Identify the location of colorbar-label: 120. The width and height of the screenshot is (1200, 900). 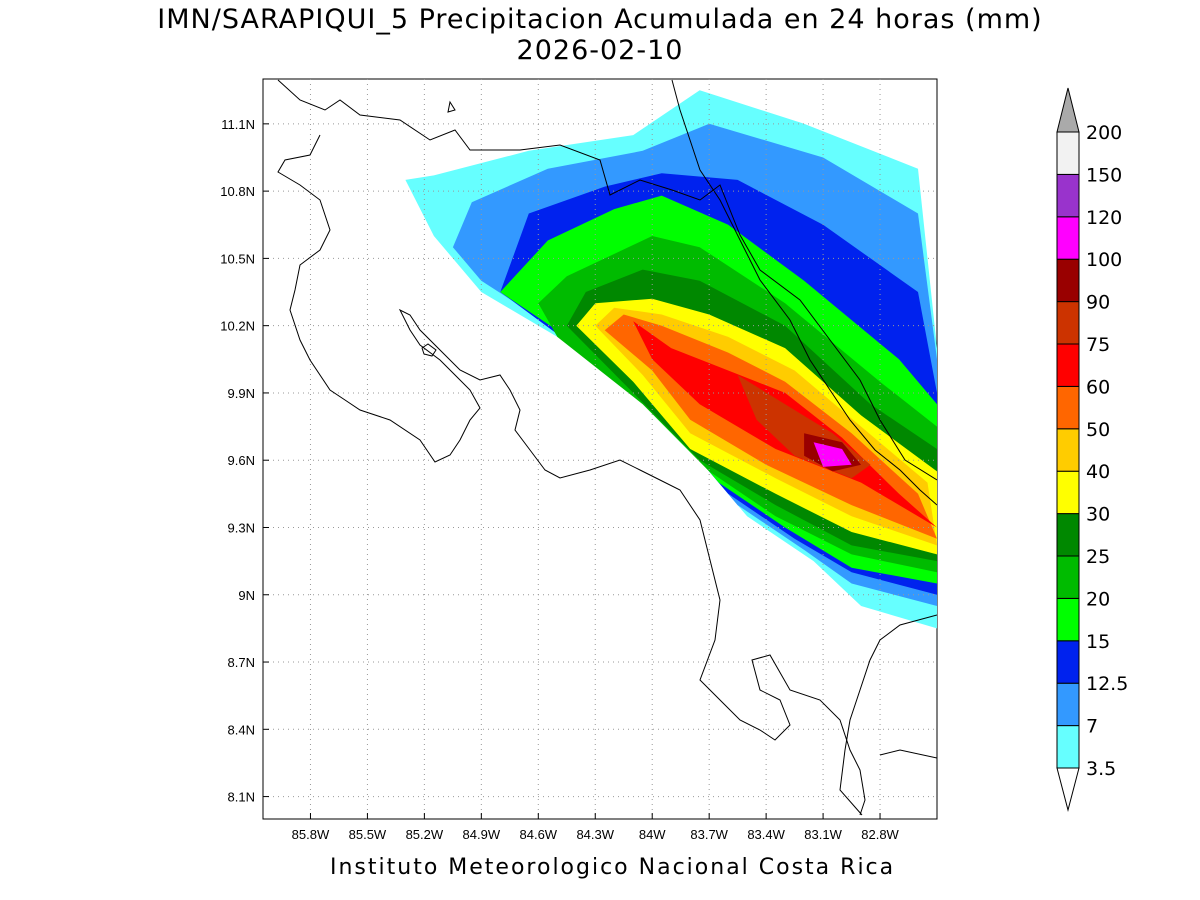
(1104, 218).